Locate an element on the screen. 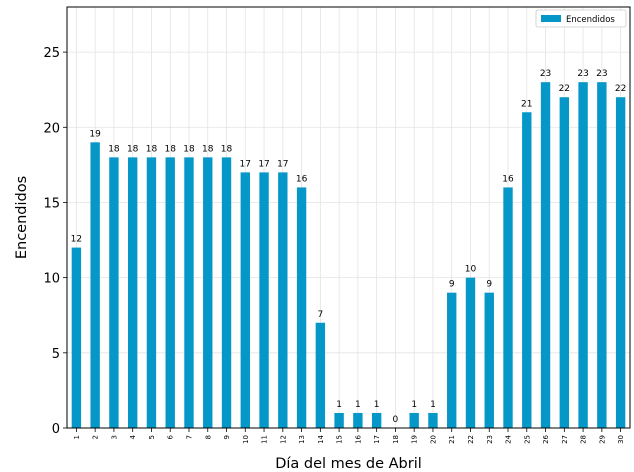 This screenshot has height=472, width=634. x-tick-label: 22 is located at coordinates (471, 439).